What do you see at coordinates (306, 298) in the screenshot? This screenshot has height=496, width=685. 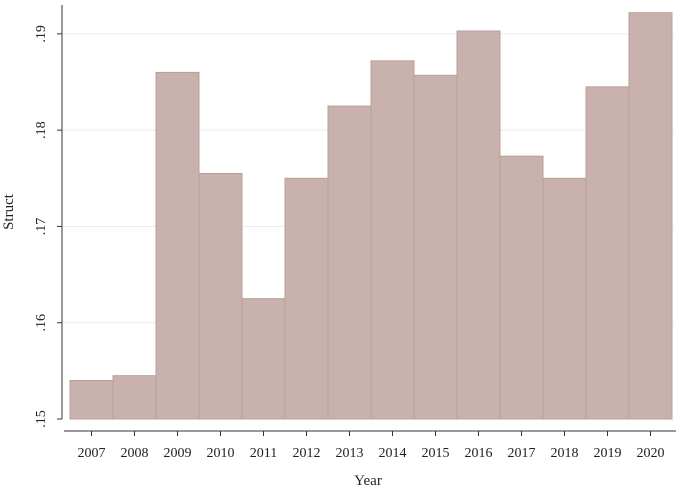 I see `bar-2012` at bounding box center [306, 298].